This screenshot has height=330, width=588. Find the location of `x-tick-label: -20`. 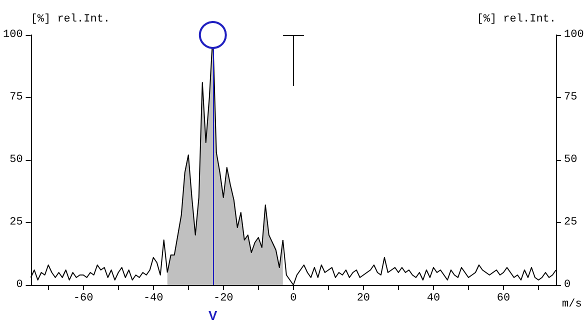

x-tick-label: -20 is located at coordinates (223, 298).